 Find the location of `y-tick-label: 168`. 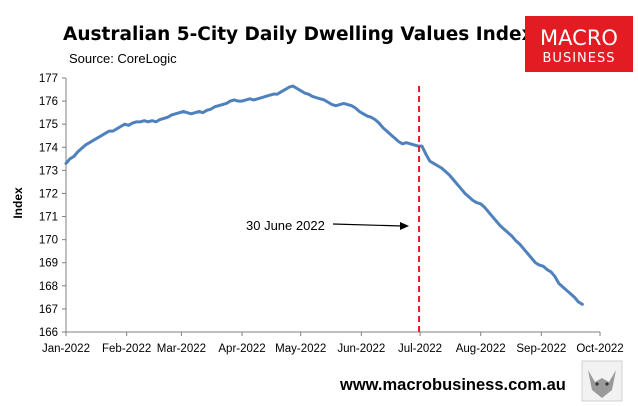

y-tick-label: 168 is located at coordinates (48, 287).